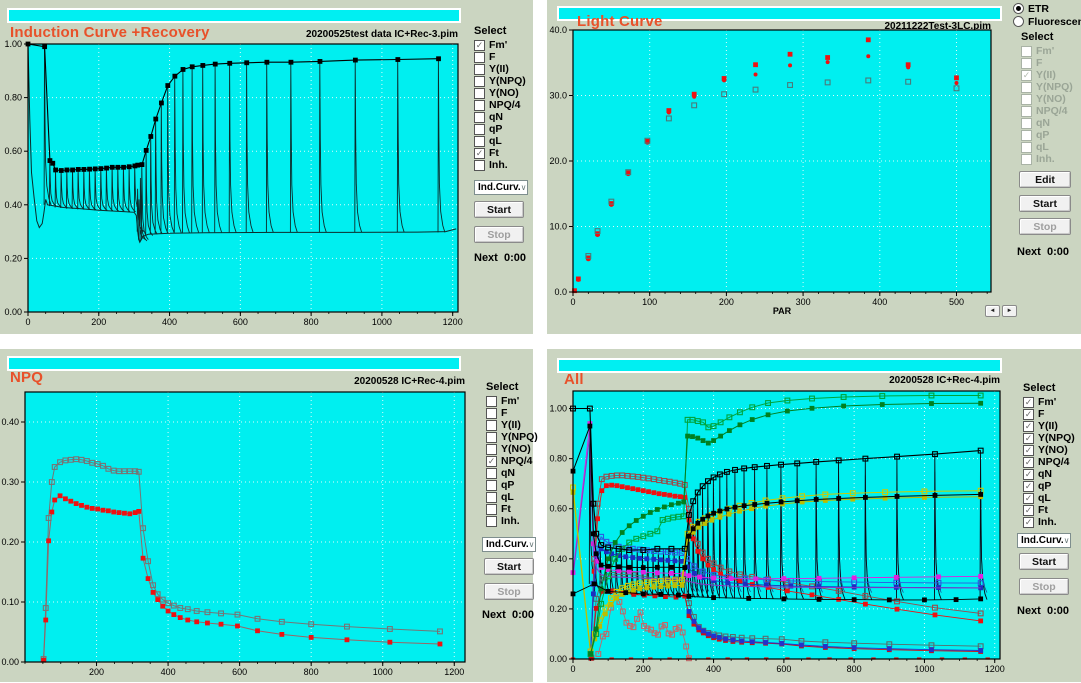 The image size is (1081, 683). Describe the element at coordinates (779, 365) in the screenshot. I see `all-titlebar` at that location.